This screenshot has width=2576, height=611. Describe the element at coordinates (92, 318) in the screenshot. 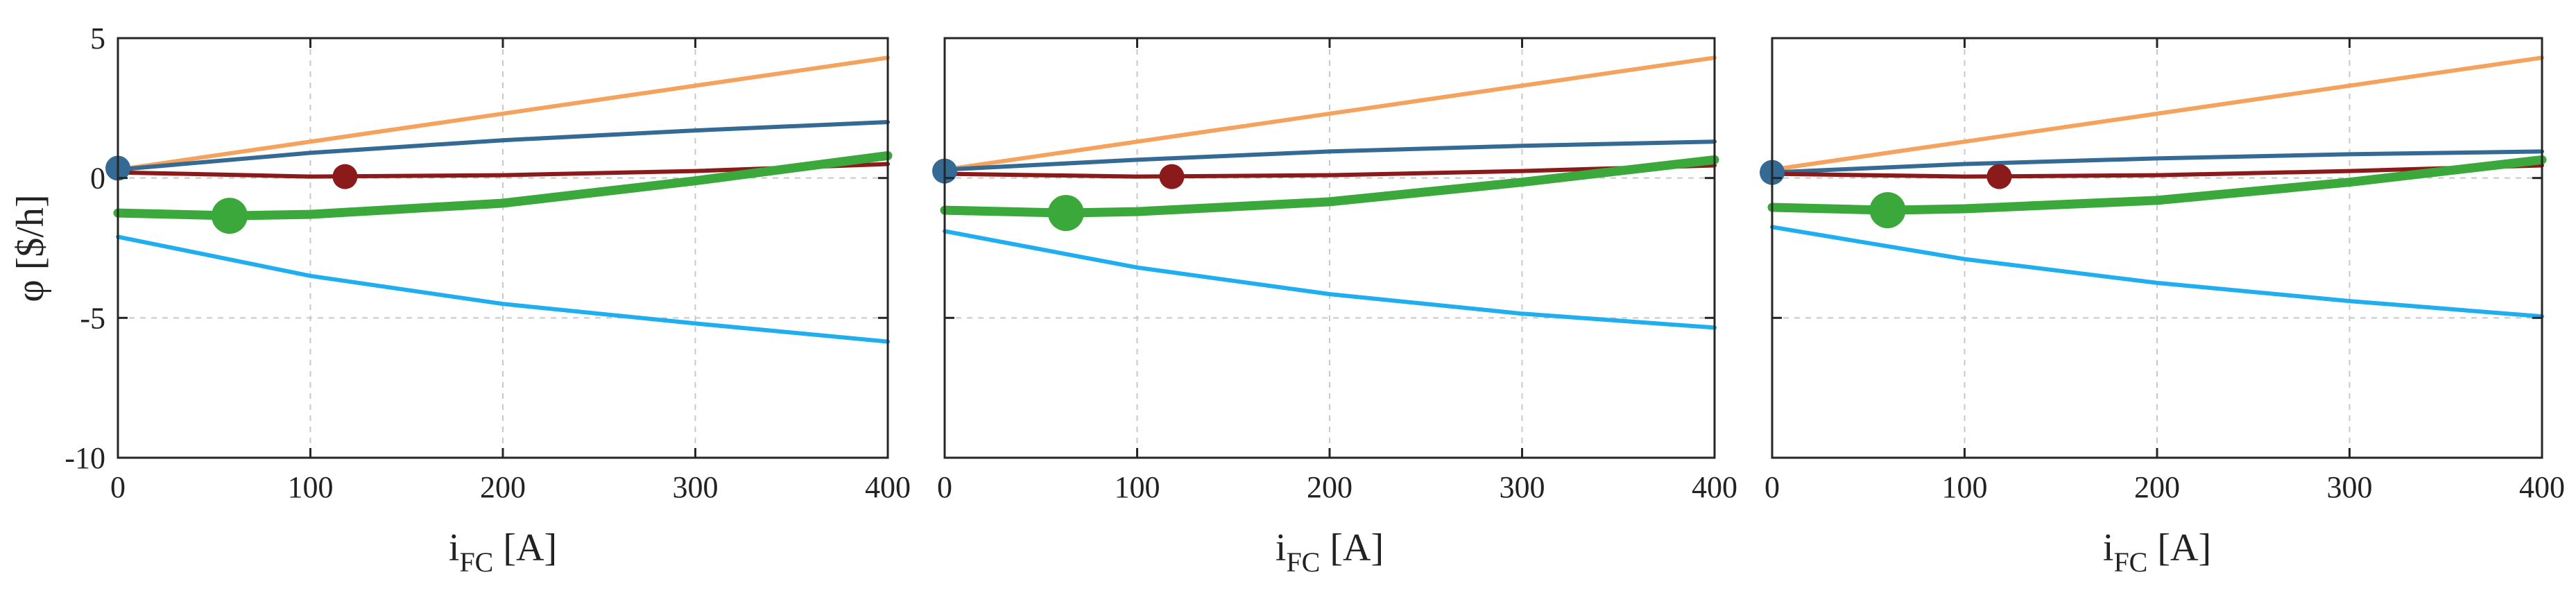

I see `y-tick-label: -5` at that location.